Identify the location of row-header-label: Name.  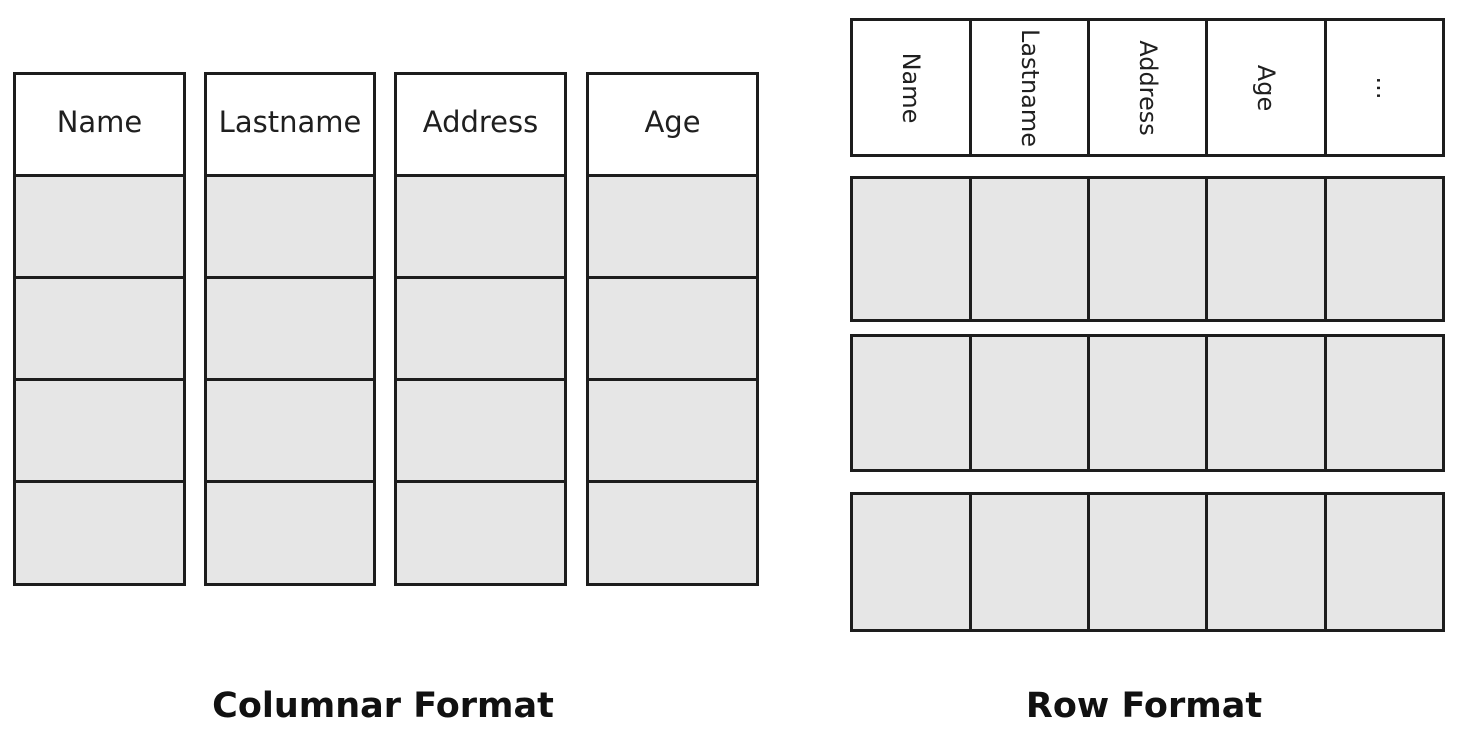
(911, 87).